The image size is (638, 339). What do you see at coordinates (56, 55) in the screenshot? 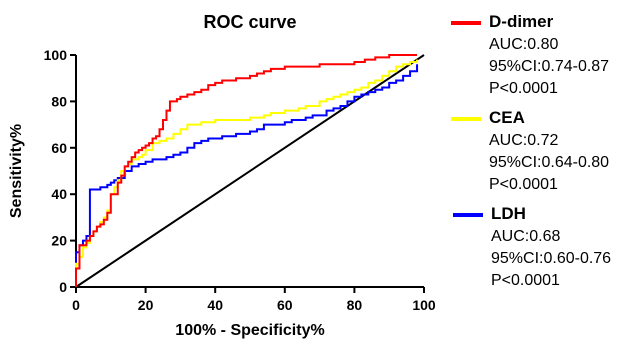
I see `y-tick-label: 100` at bounding box center [56, 55].